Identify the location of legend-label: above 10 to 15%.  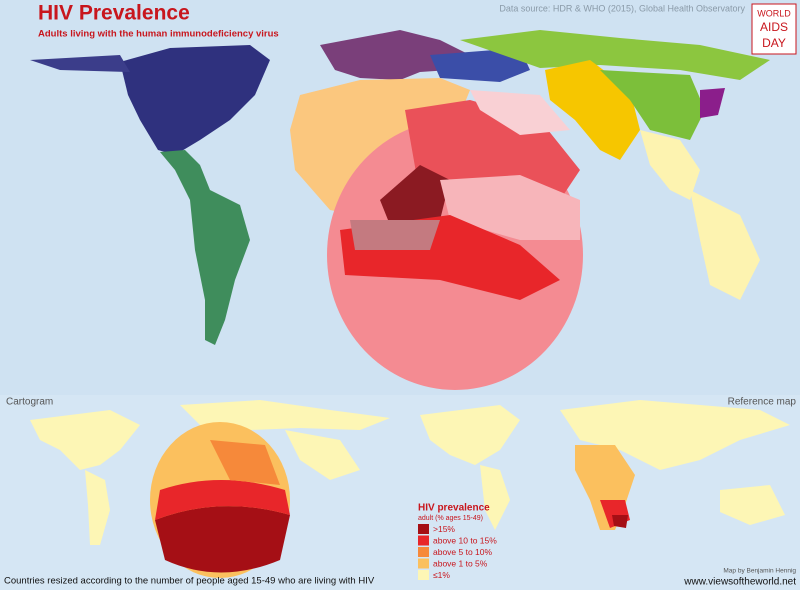
(465, 540).